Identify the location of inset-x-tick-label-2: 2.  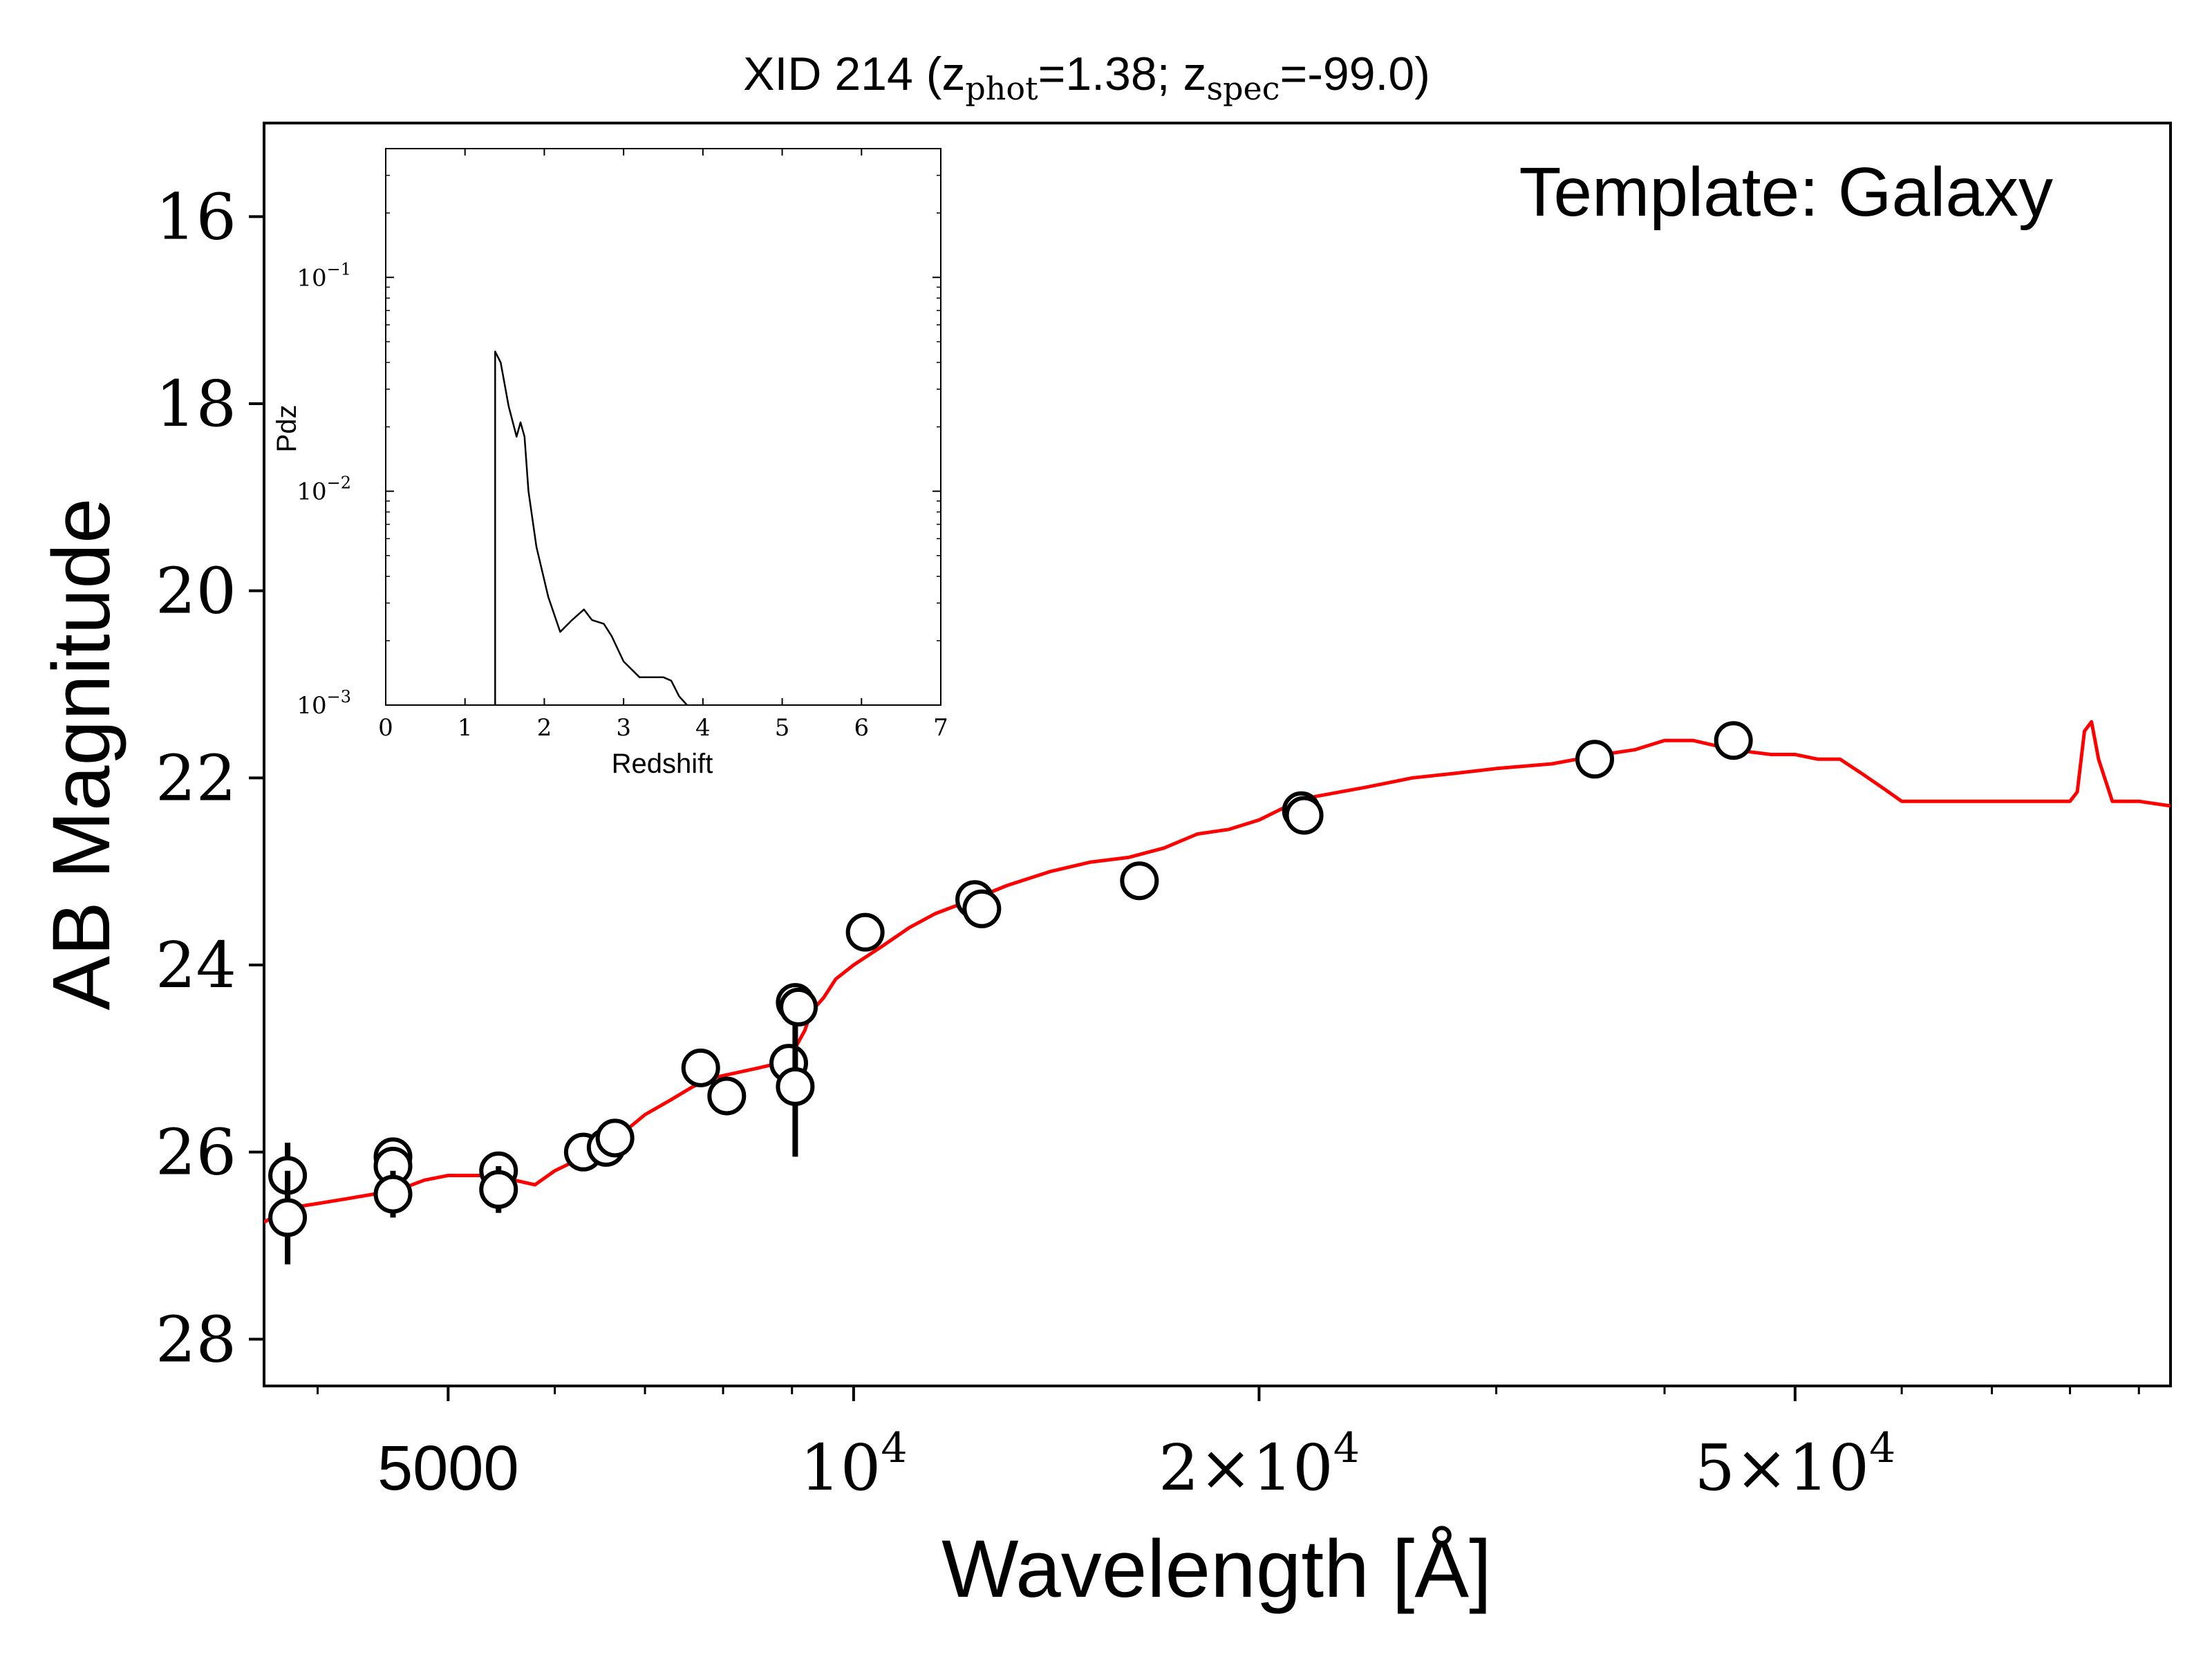
(544, 728).